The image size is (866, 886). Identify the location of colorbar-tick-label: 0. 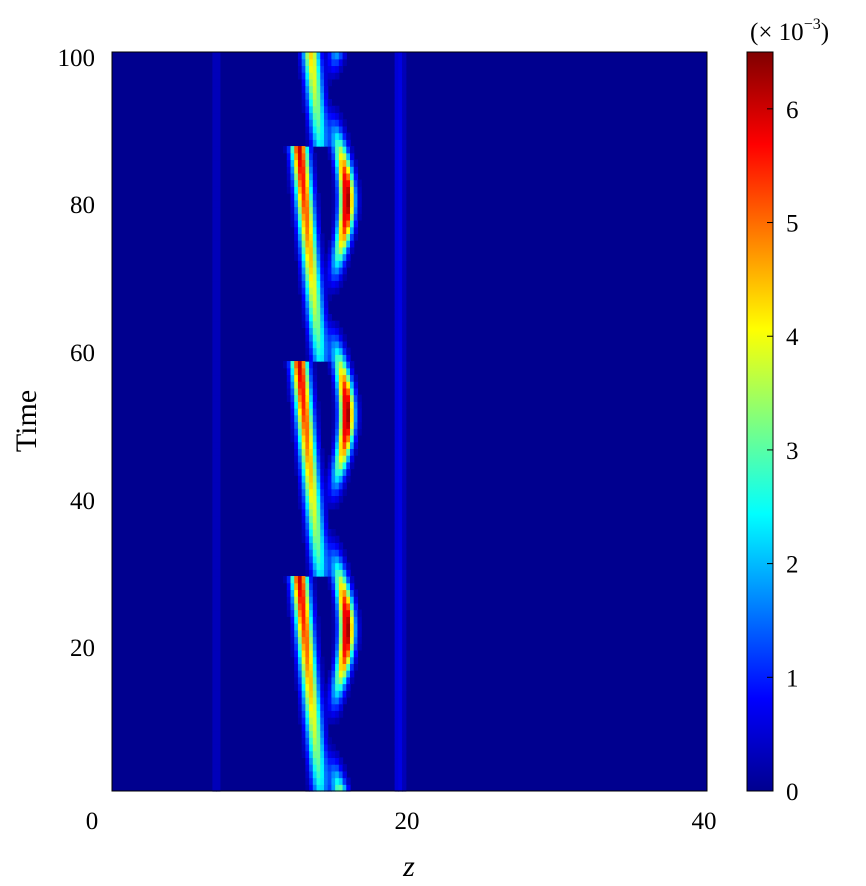
(792, 792).